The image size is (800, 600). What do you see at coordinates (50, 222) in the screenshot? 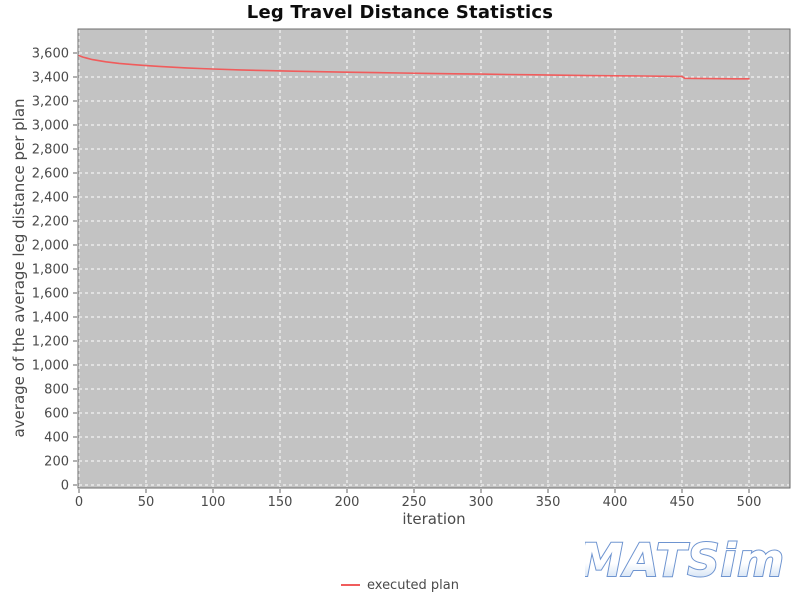
I see `y-tick-label: 2,200` at bounding box center [50, 222].